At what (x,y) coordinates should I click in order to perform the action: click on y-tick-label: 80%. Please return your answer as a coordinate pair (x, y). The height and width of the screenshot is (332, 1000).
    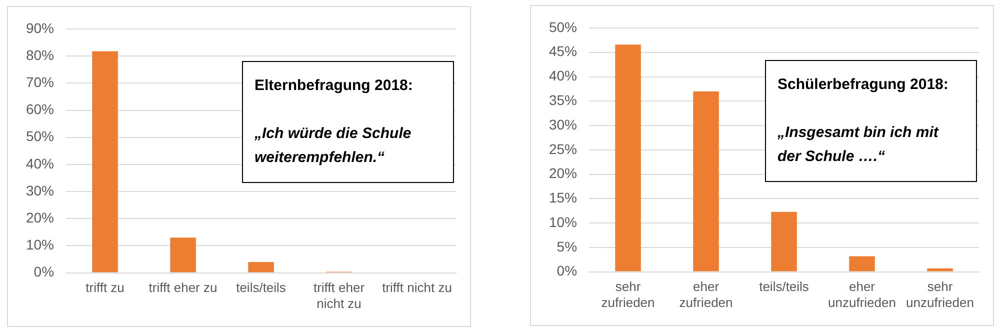
    Looking at the image, I should click on (40, 54).